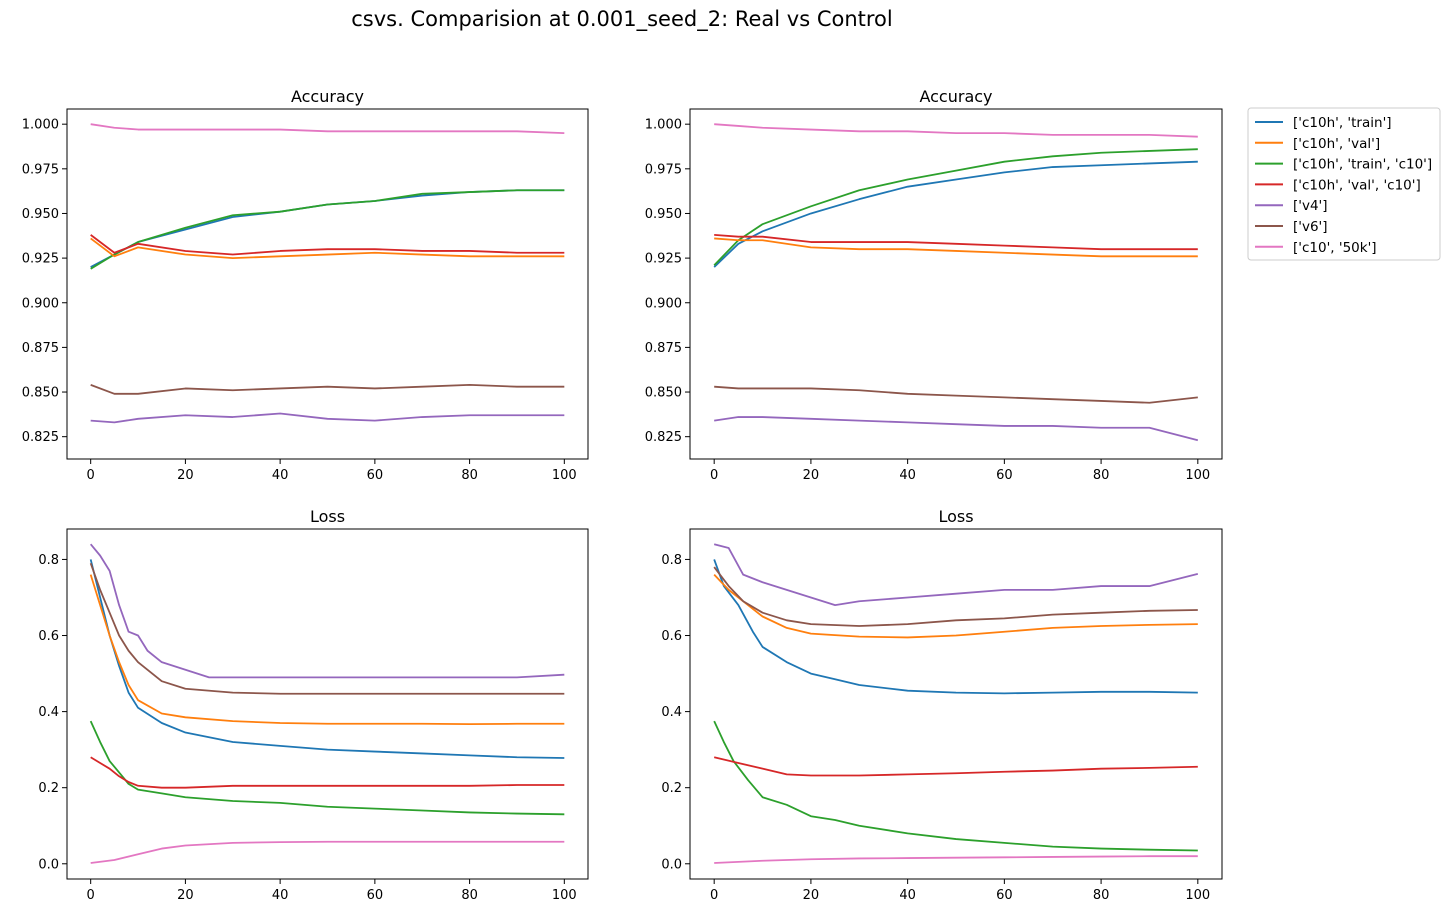  I want to click on legend-entry: ['c10h', 'val'], so click(1317, 144).